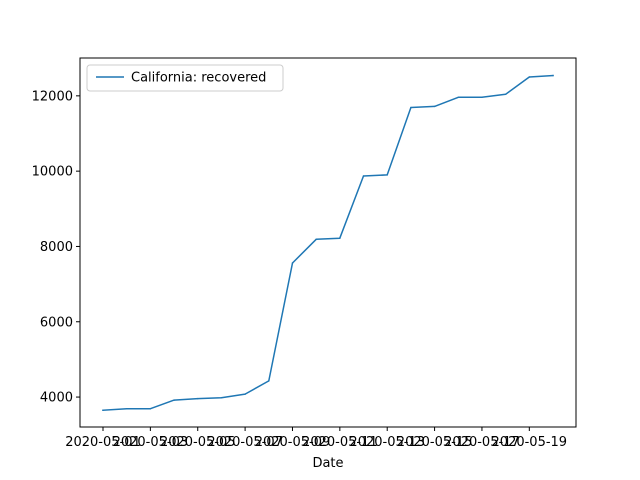 This screenshot has width=640, height=480. I want to click on x-tick-label: 2020-05-17, so click(482, 442).